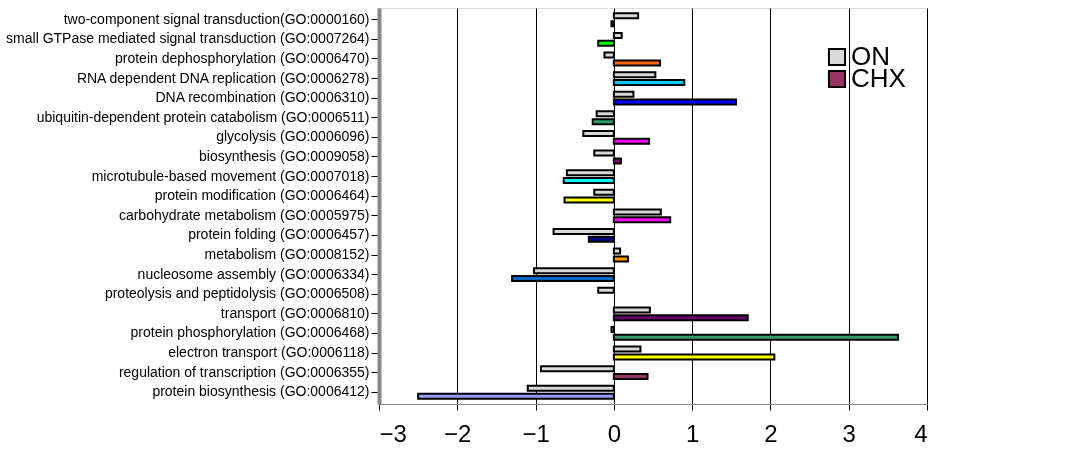 The height and width of the screenshot is (457, 1066). Describe the element at coordinates (849, 433) in the screenshot. I see `x-tick-label: 3` at that location.